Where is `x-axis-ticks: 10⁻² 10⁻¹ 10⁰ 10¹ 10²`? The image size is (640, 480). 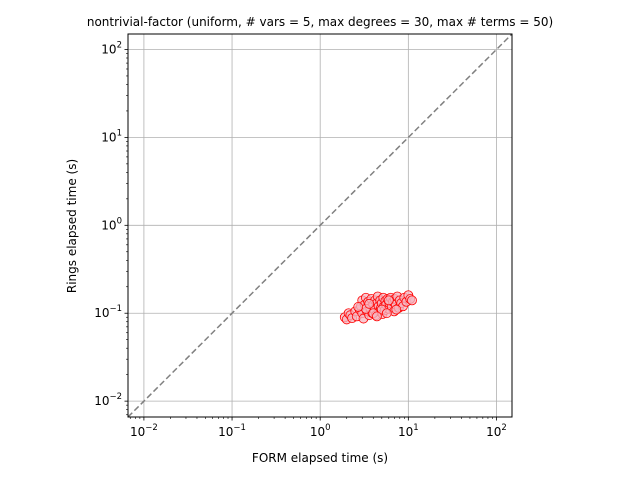
x-axis-ticks: 10⁻² 10⁻¹ 10⁰ 10¹ 10² is located at coordinates (318, 428).